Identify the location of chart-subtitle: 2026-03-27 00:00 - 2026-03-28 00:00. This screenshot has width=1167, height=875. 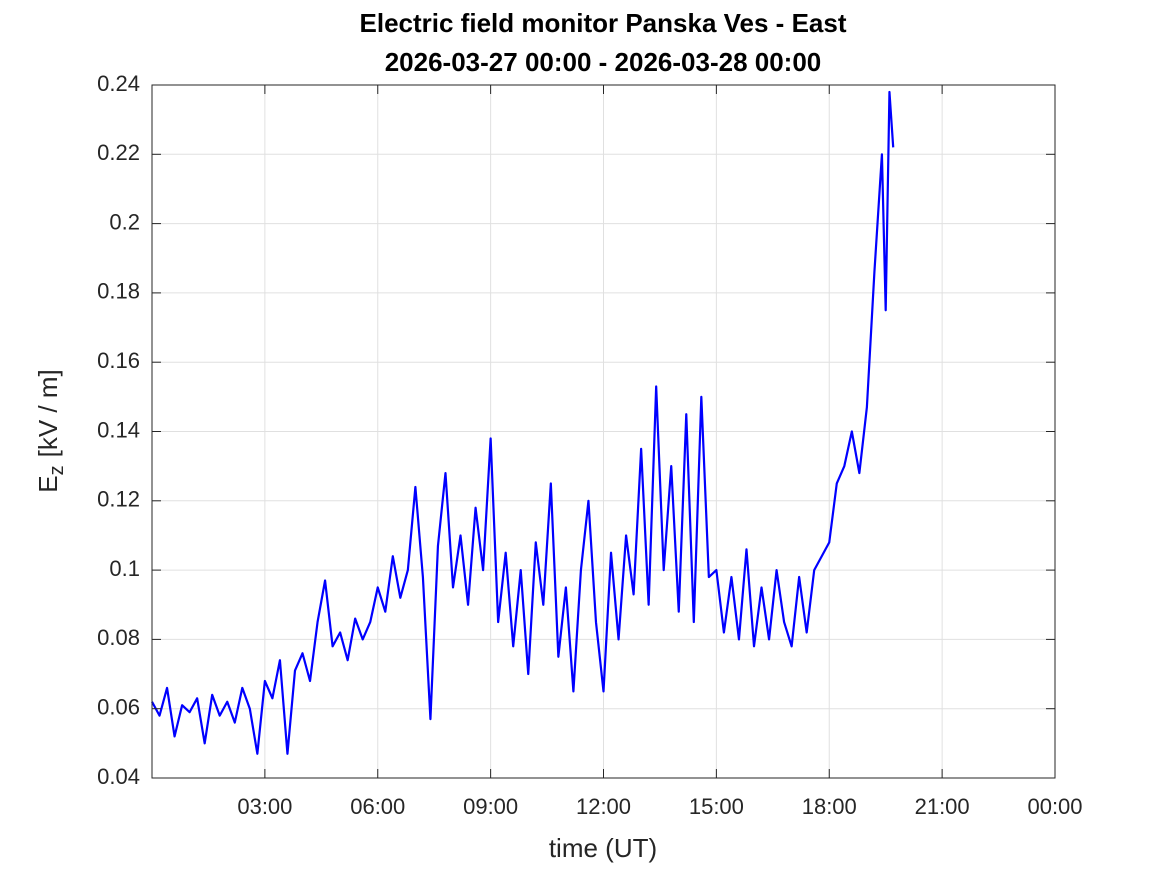
(603, 62).